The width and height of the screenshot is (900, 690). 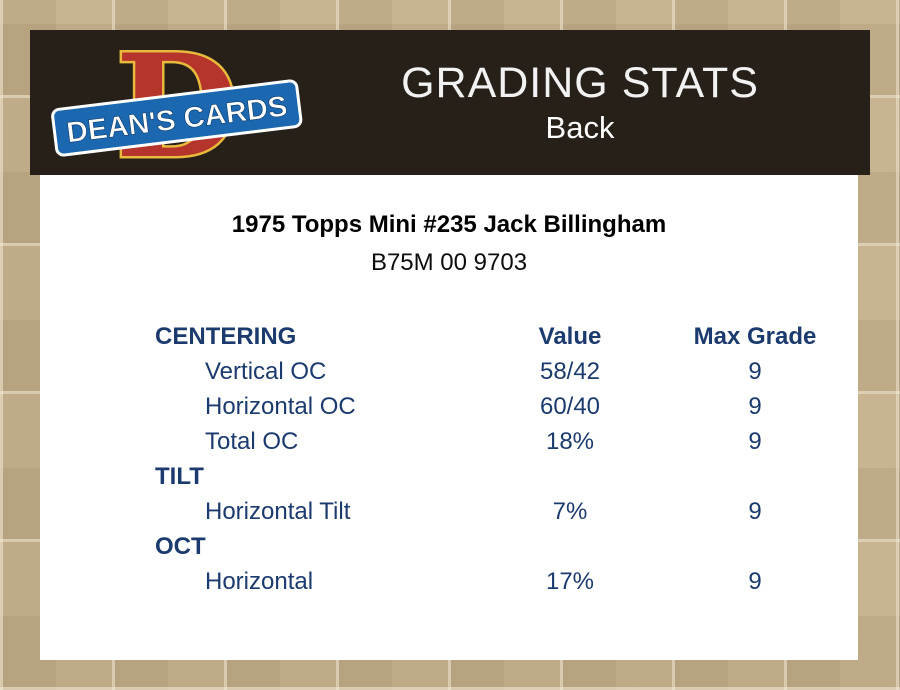 What do you see at coordinates (570, 581) in the screenshot?
I see `row-value: 17%` at bounding box center [570, 581].